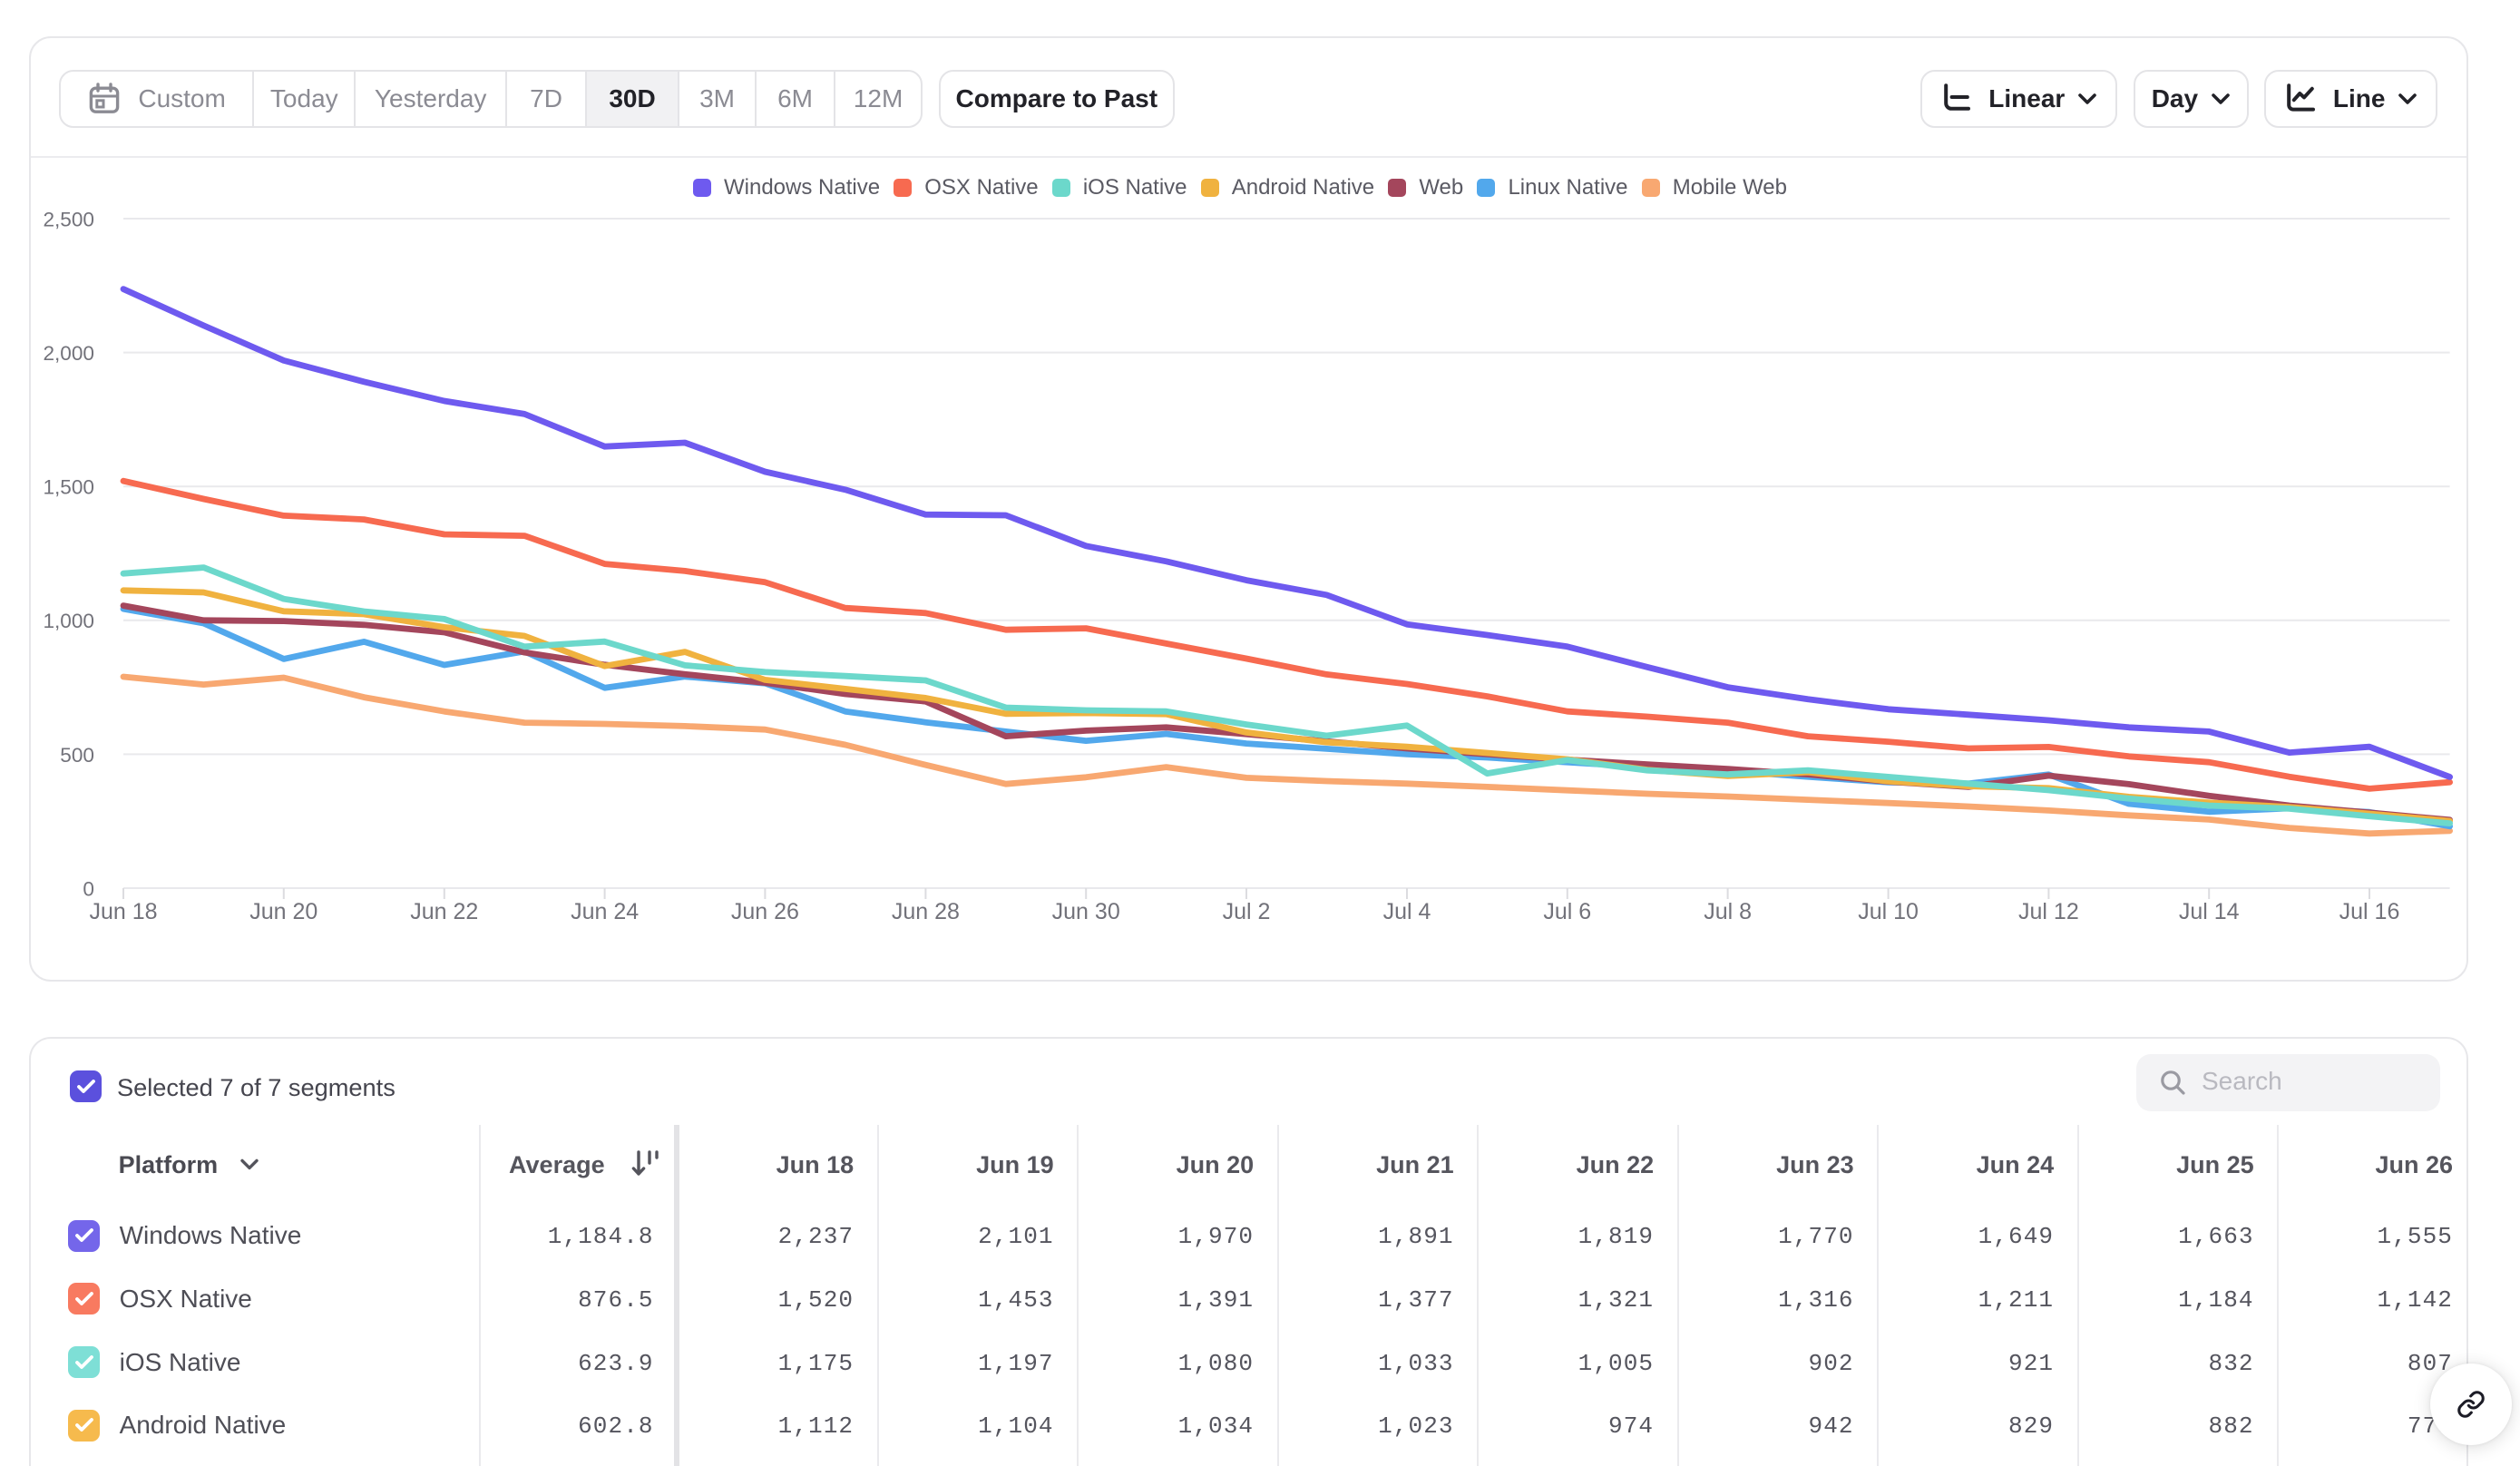 The height and width of the screenshot is (1466, 2520). What do you see at coordinates (1567, 912) in the screenshot?
I see `svg-text: Jul 6` at bounding box center [1567, 912].